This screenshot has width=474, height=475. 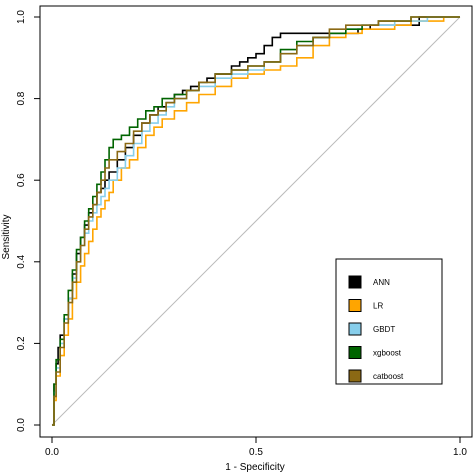 What do you see at coordinates (52, 452) in the screenshot?
I see `x-tick-label: 0.0` at bounding box center [52, 452].